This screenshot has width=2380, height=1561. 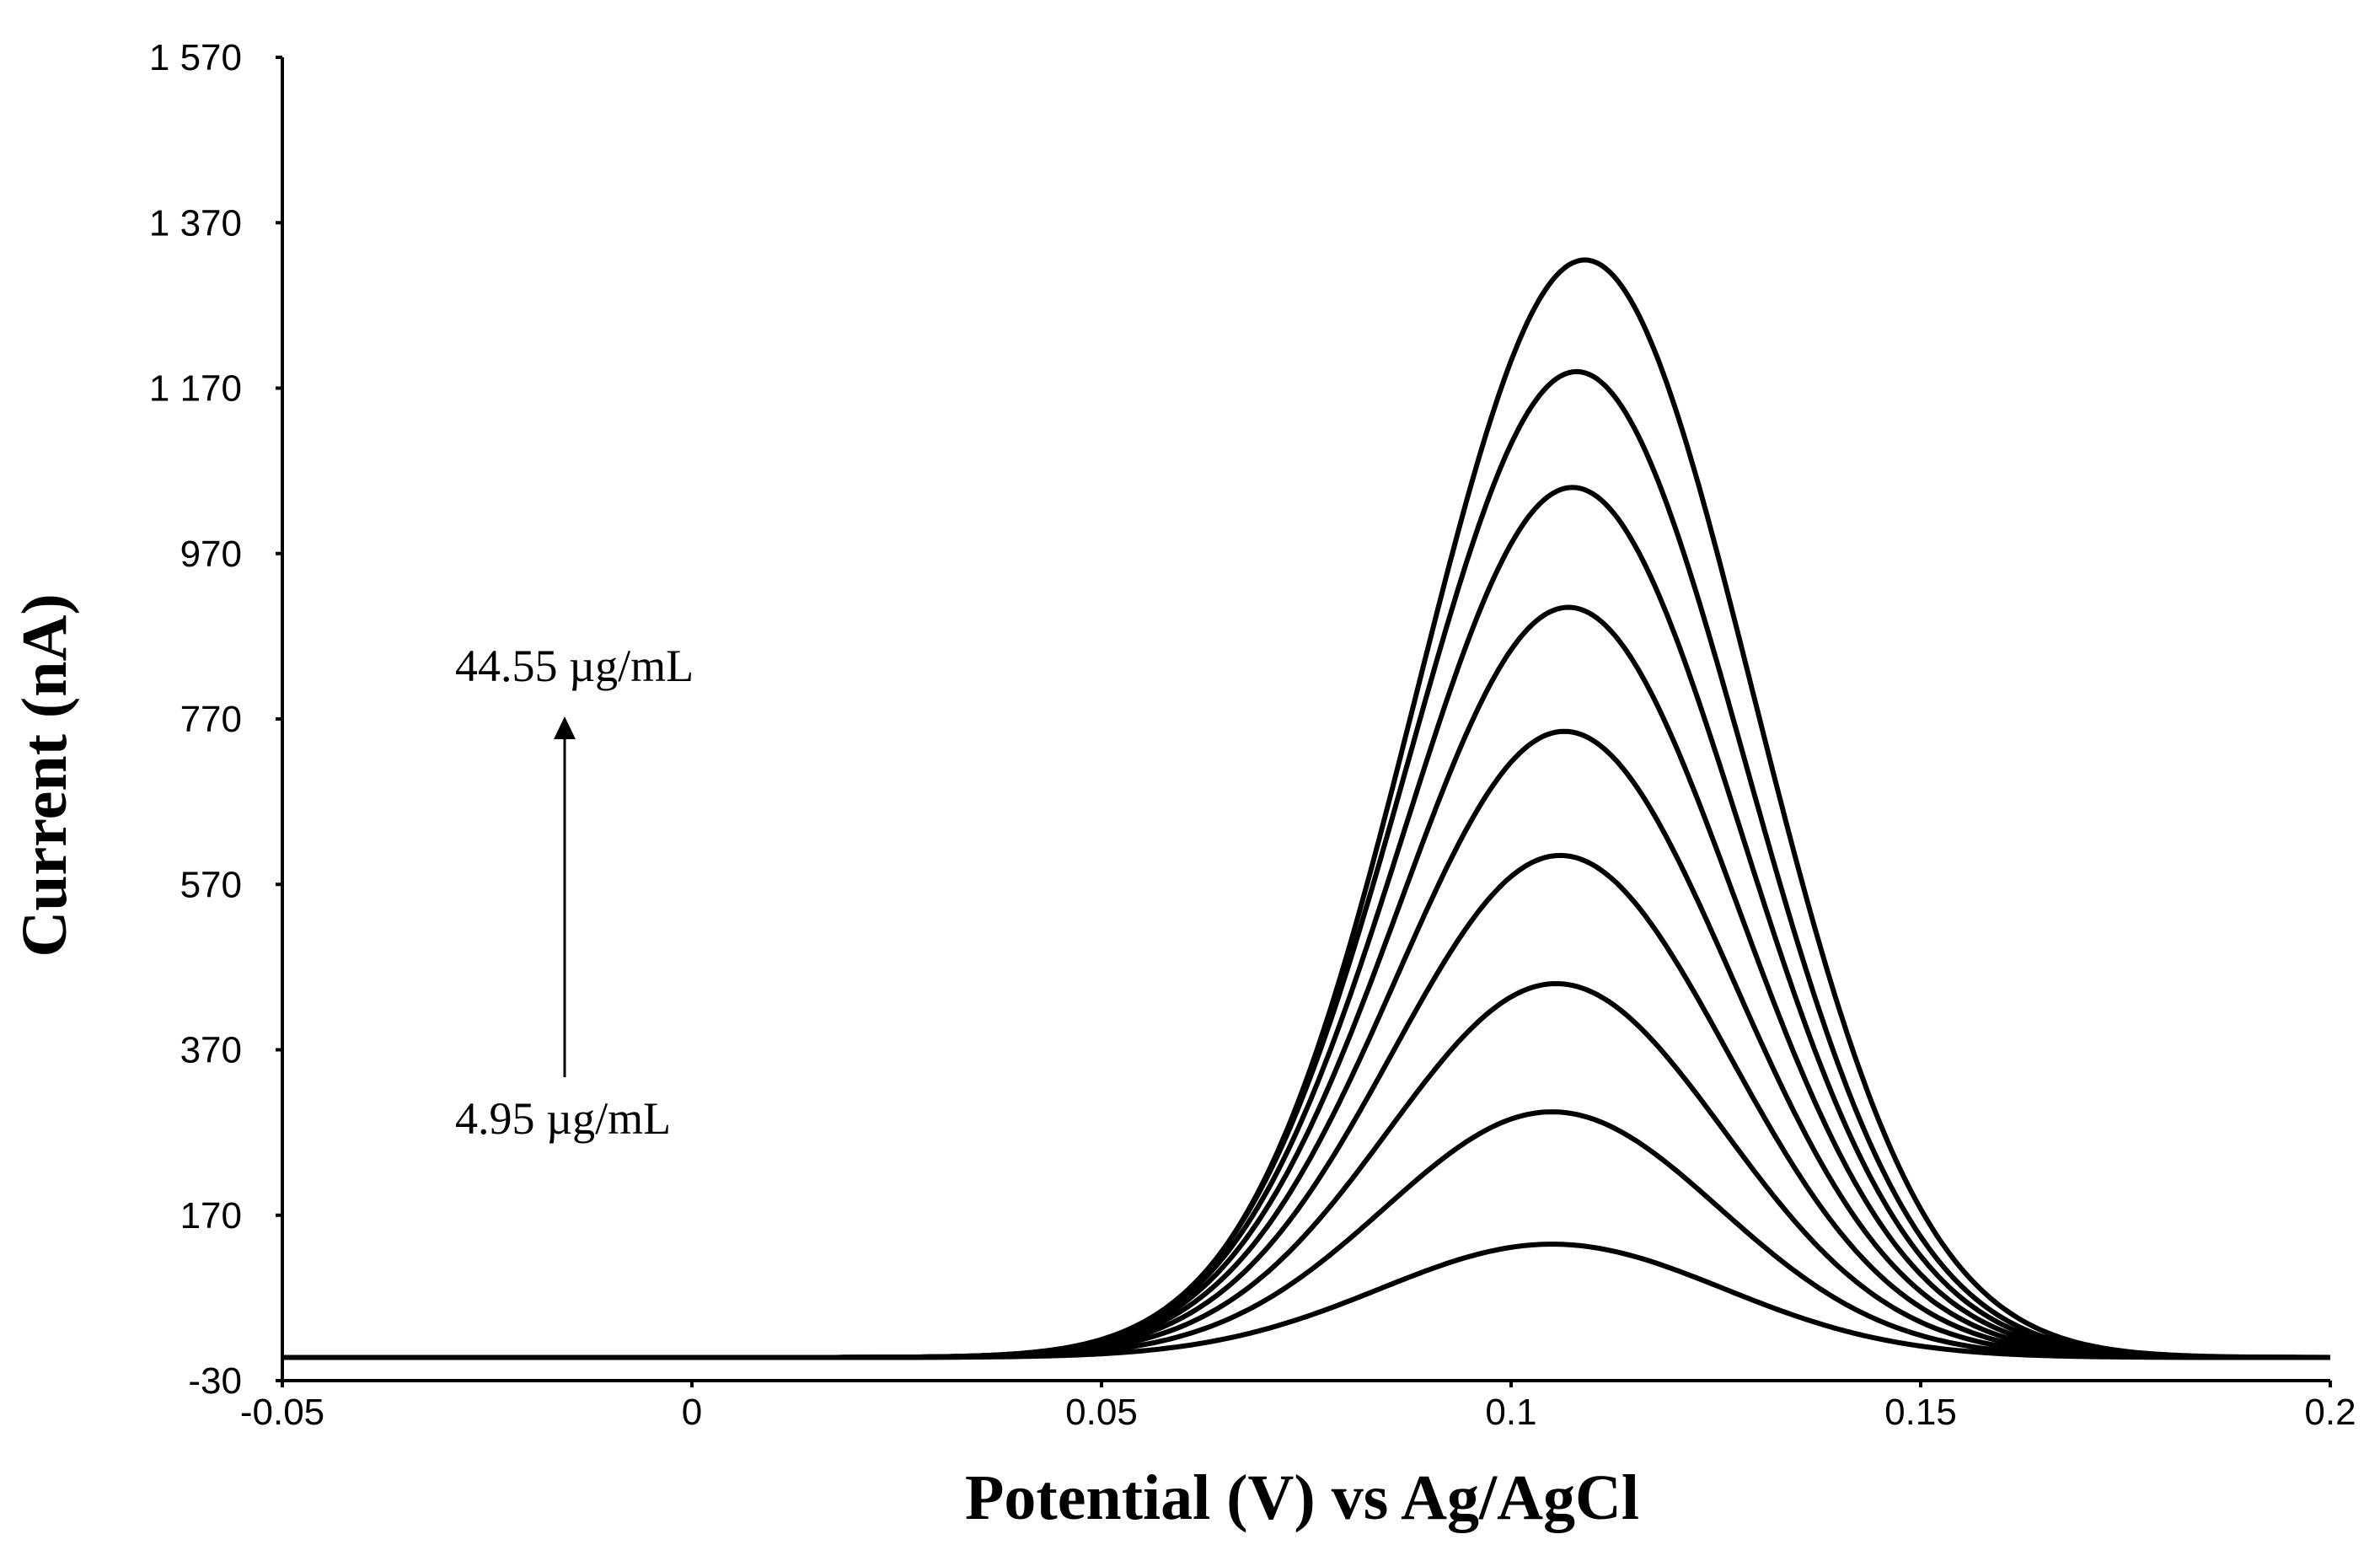 I want to click on y-tick-label: 1 170, so click(x=195, y=389).